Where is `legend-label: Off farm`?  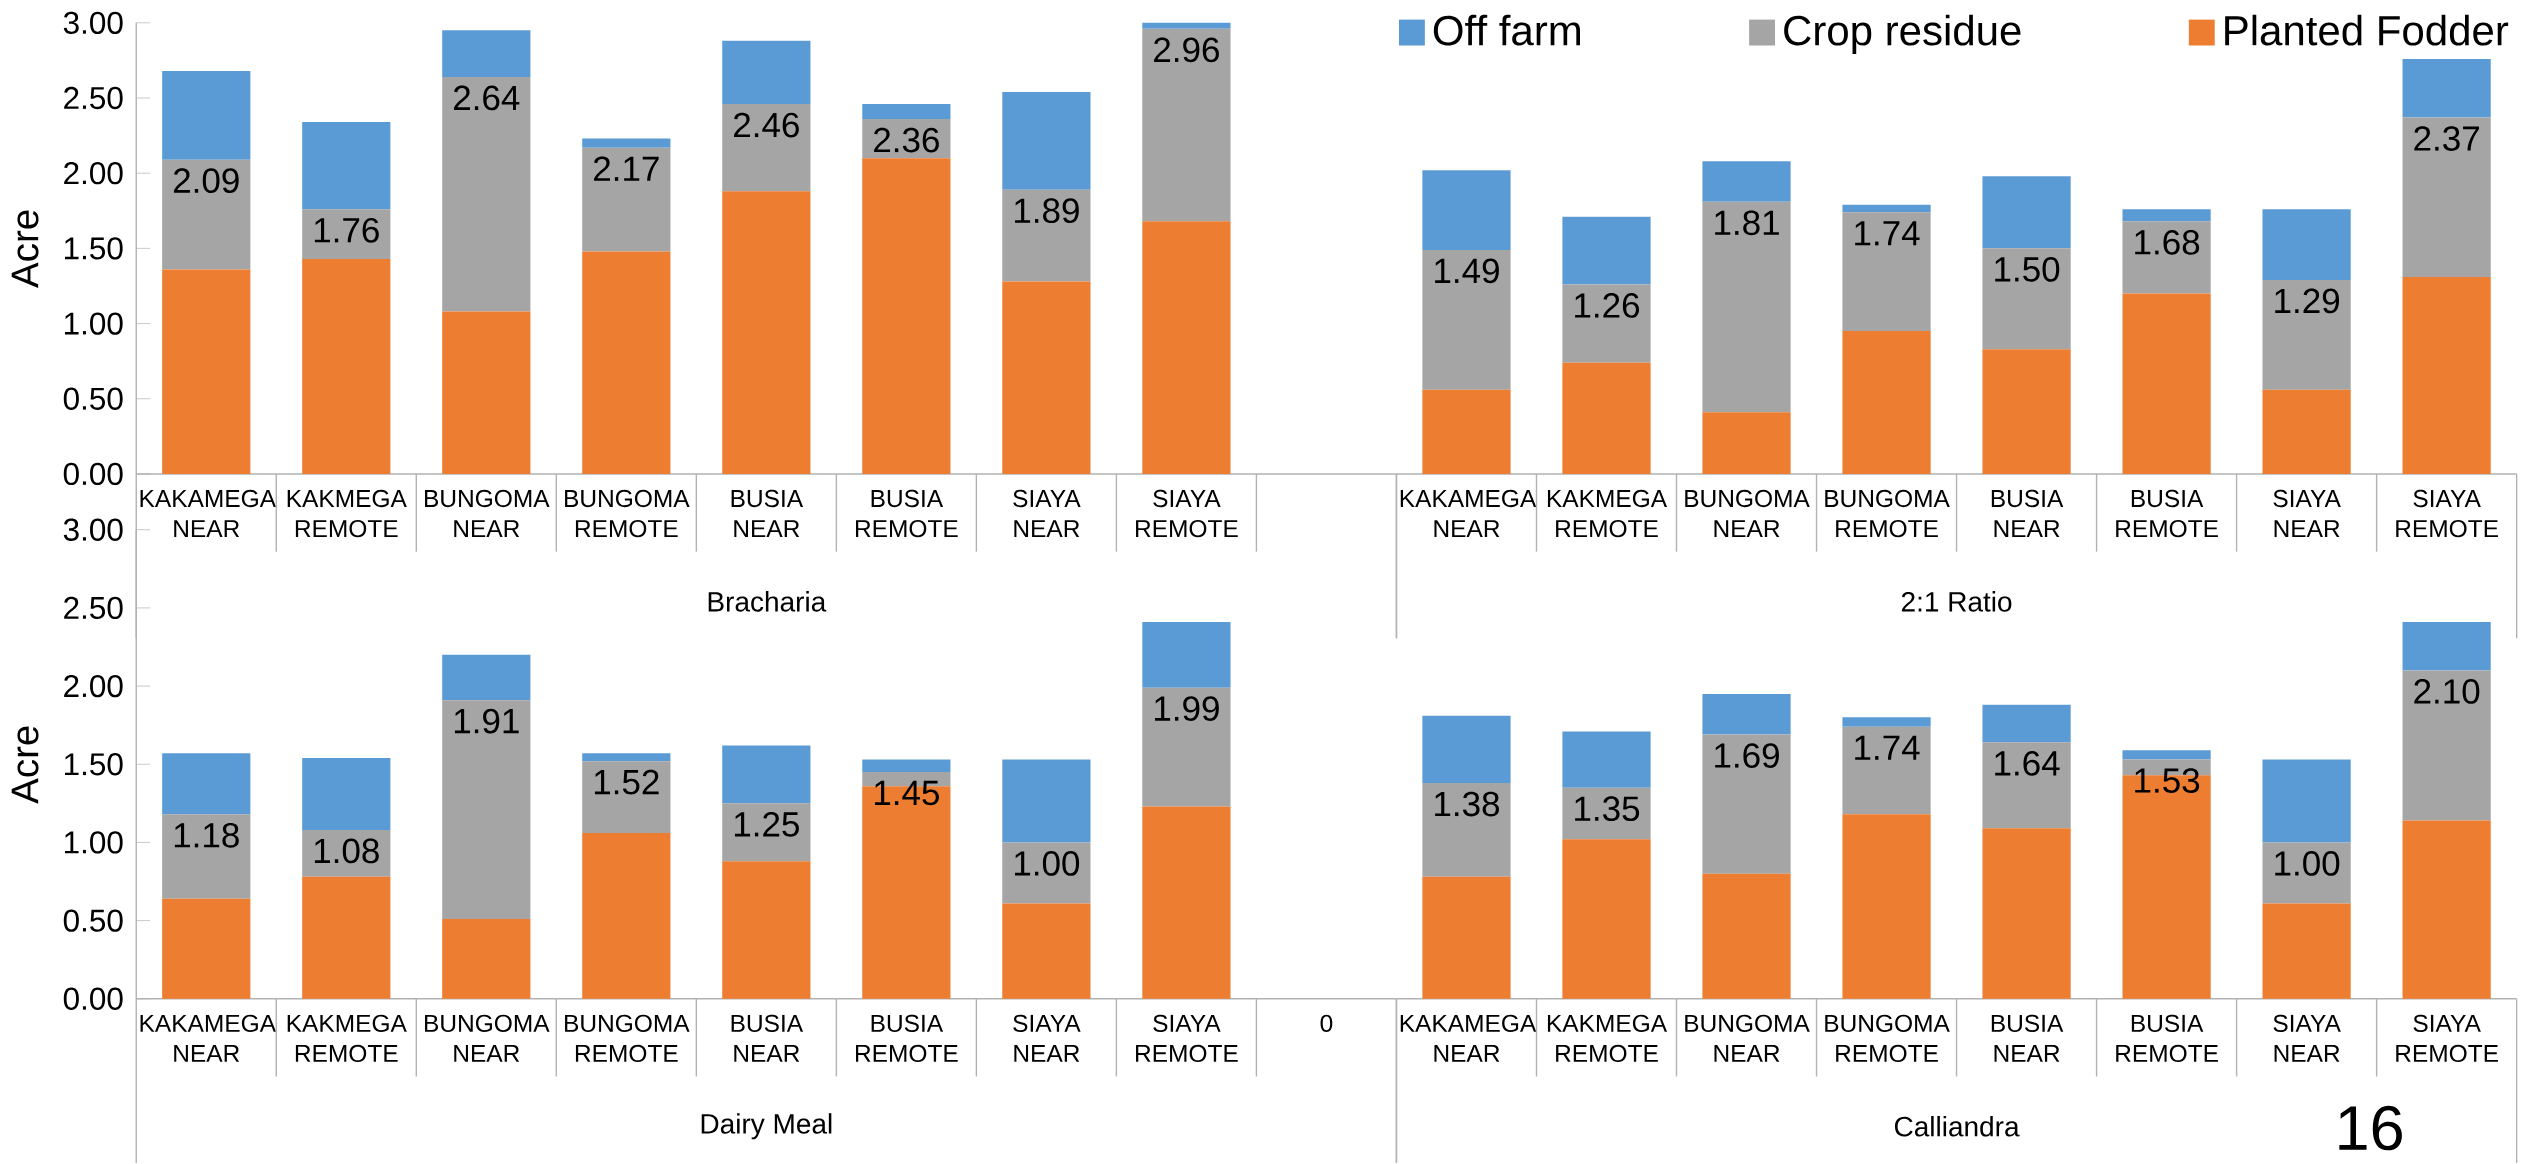 legend-label: Off farm is located at coordinates (1507, 30).